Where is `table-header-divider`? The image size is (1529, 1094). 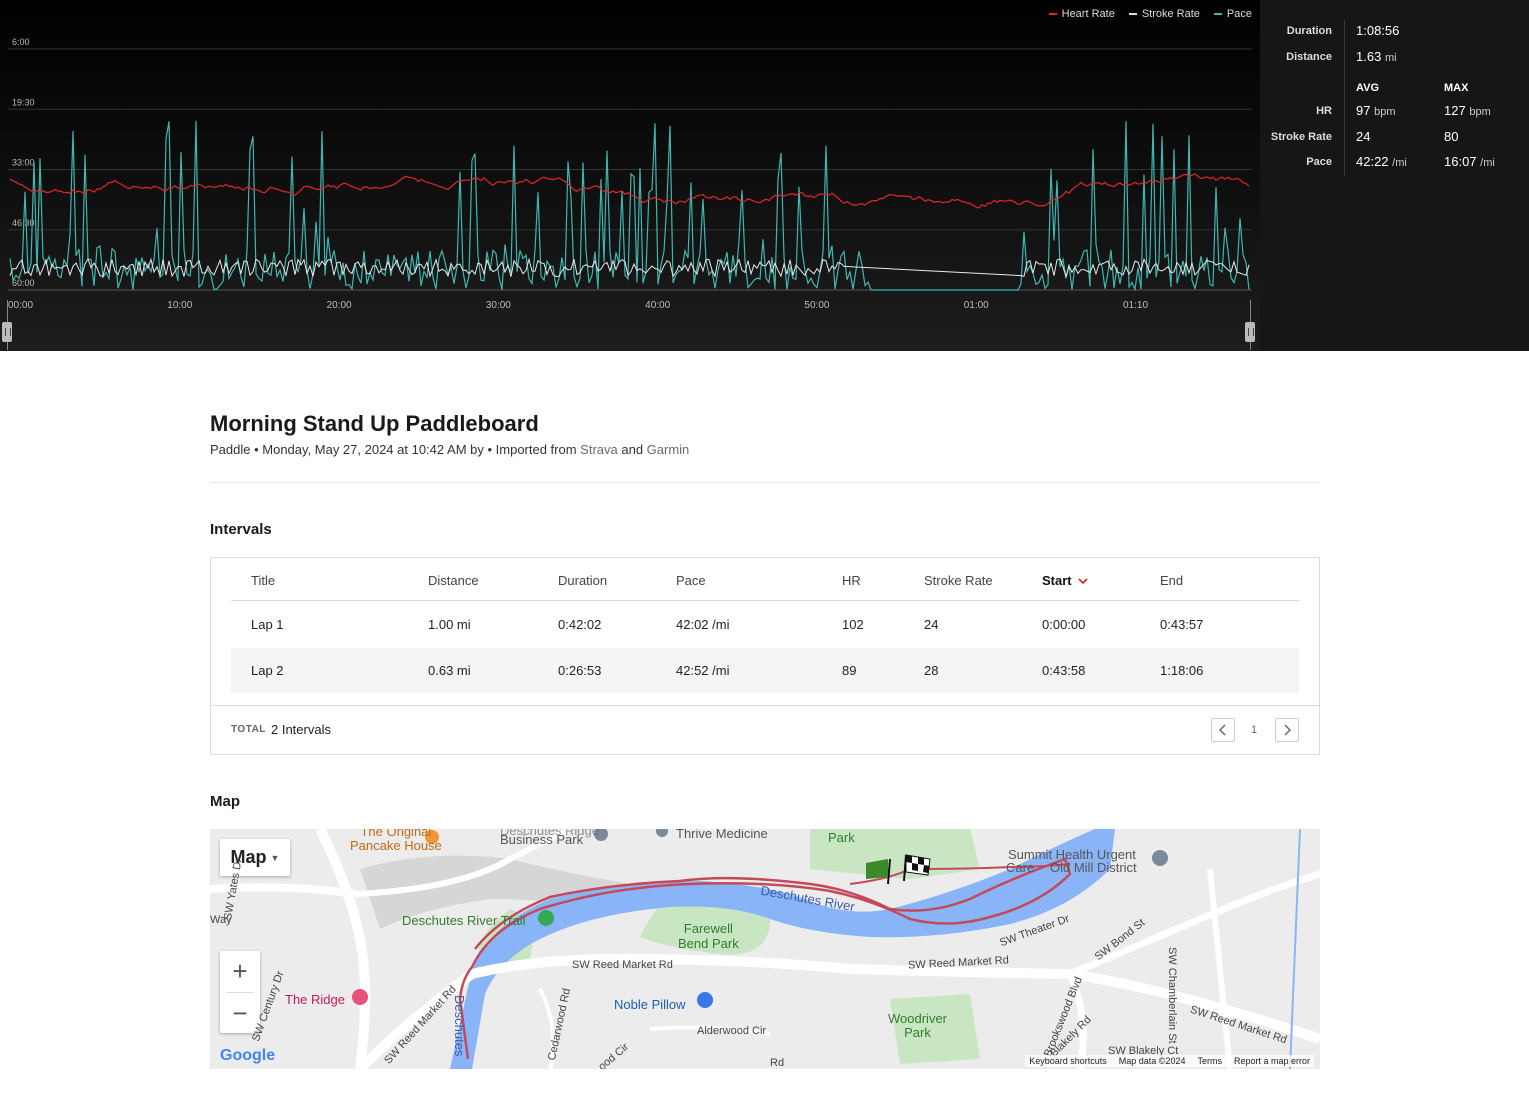 table-header-divider is located at coordinates (765, 600).